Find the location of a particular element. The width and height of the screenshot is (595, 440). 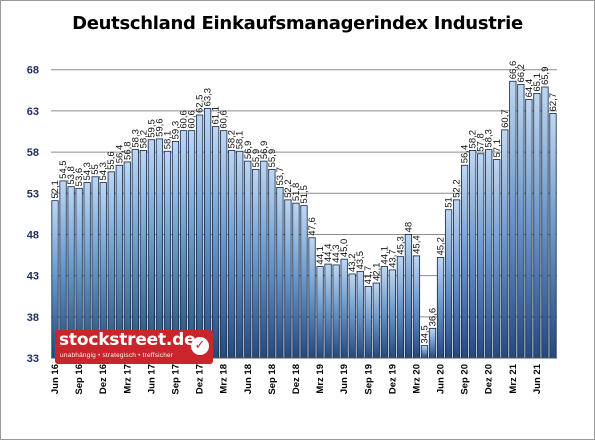

y-tick-label: 63 is located at coordinates (33, 112).